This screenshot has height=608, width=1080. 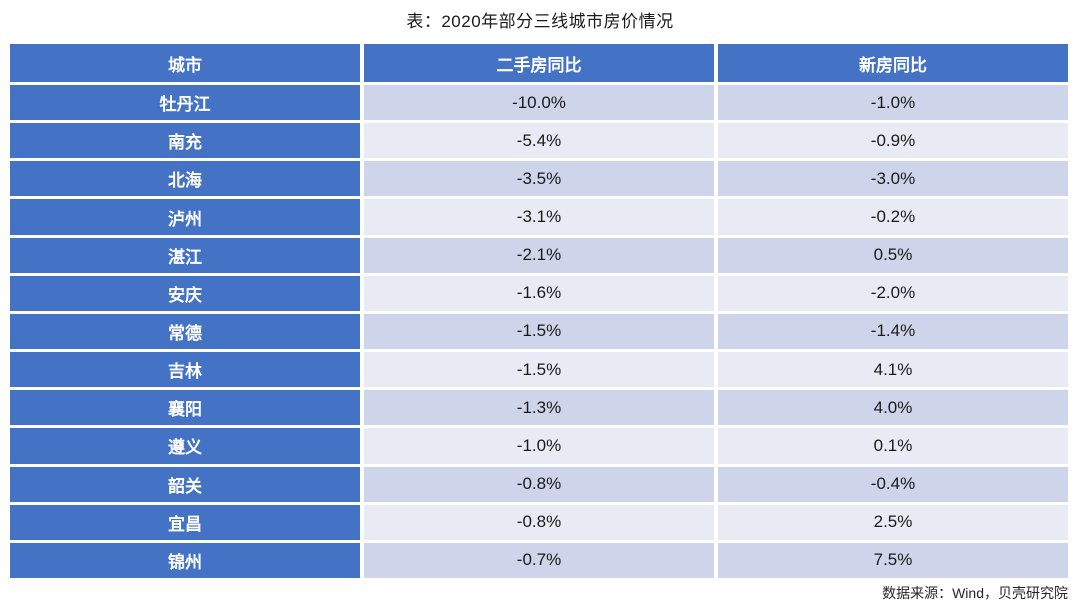 I want to click on new-home-yoy-cell: -1.4%, so click(x=893, y=331).